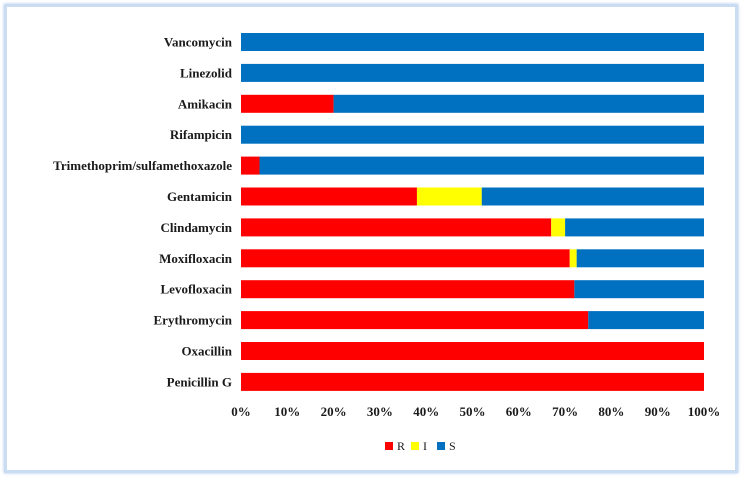 Image resolution: width=744 pixels, height=479 pixels. I want to click on bar-amikacin-r, so click(287, 103).